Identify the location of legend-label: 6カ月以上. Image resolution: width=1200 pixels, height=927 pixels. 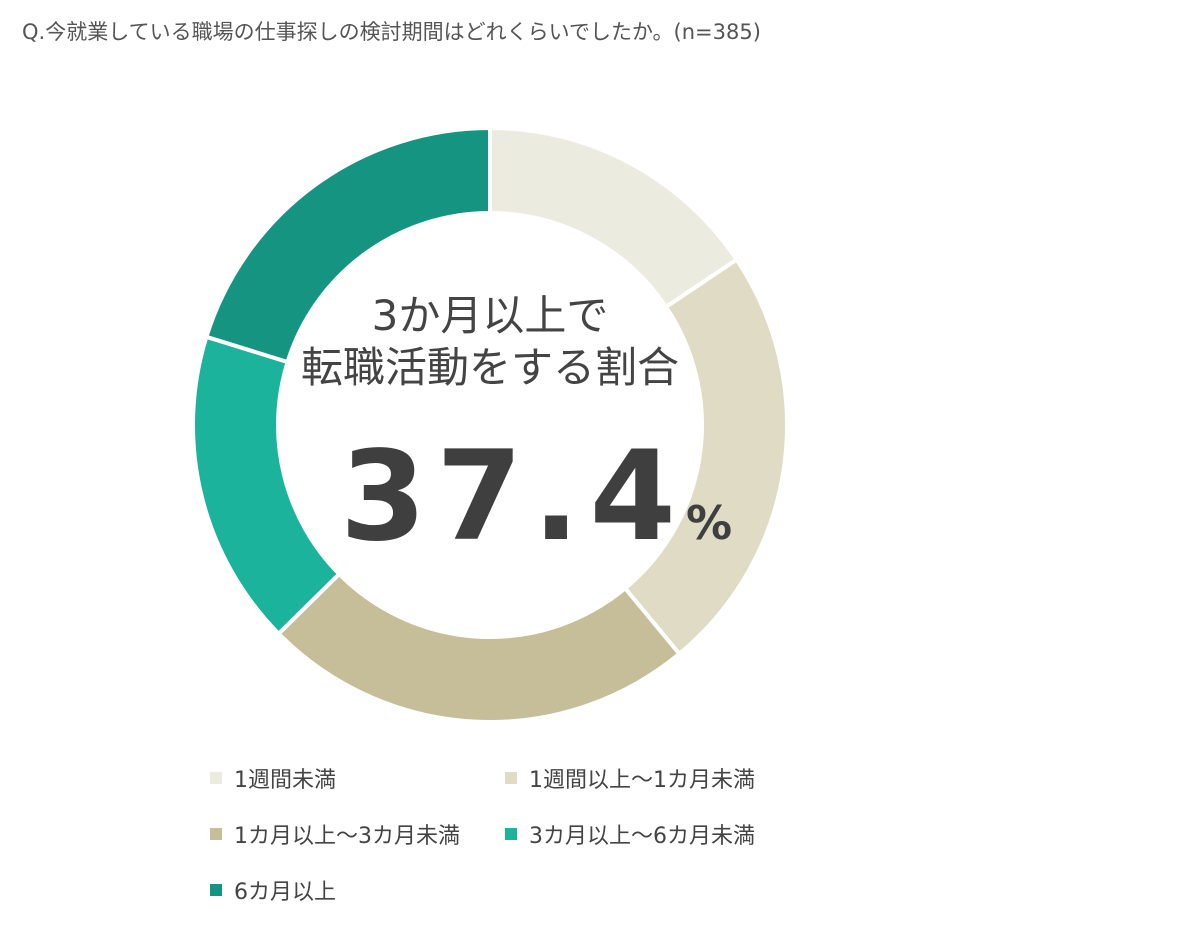
(285, 892).